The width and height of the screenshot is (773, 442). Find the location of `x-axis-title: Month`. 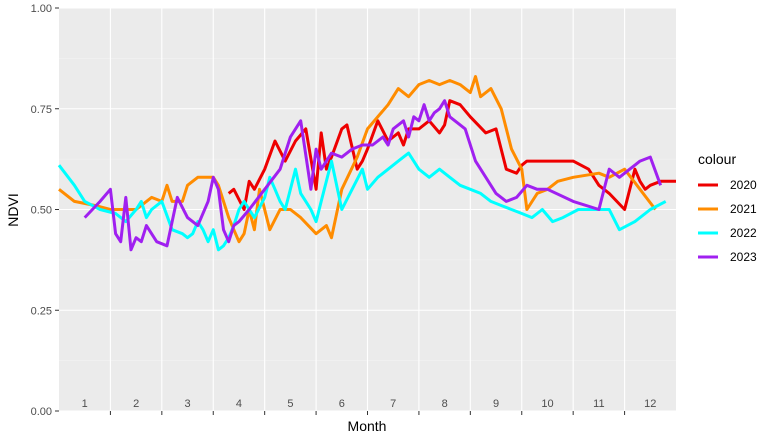

x-axis-title: Month is located at coordinates (367, 426).